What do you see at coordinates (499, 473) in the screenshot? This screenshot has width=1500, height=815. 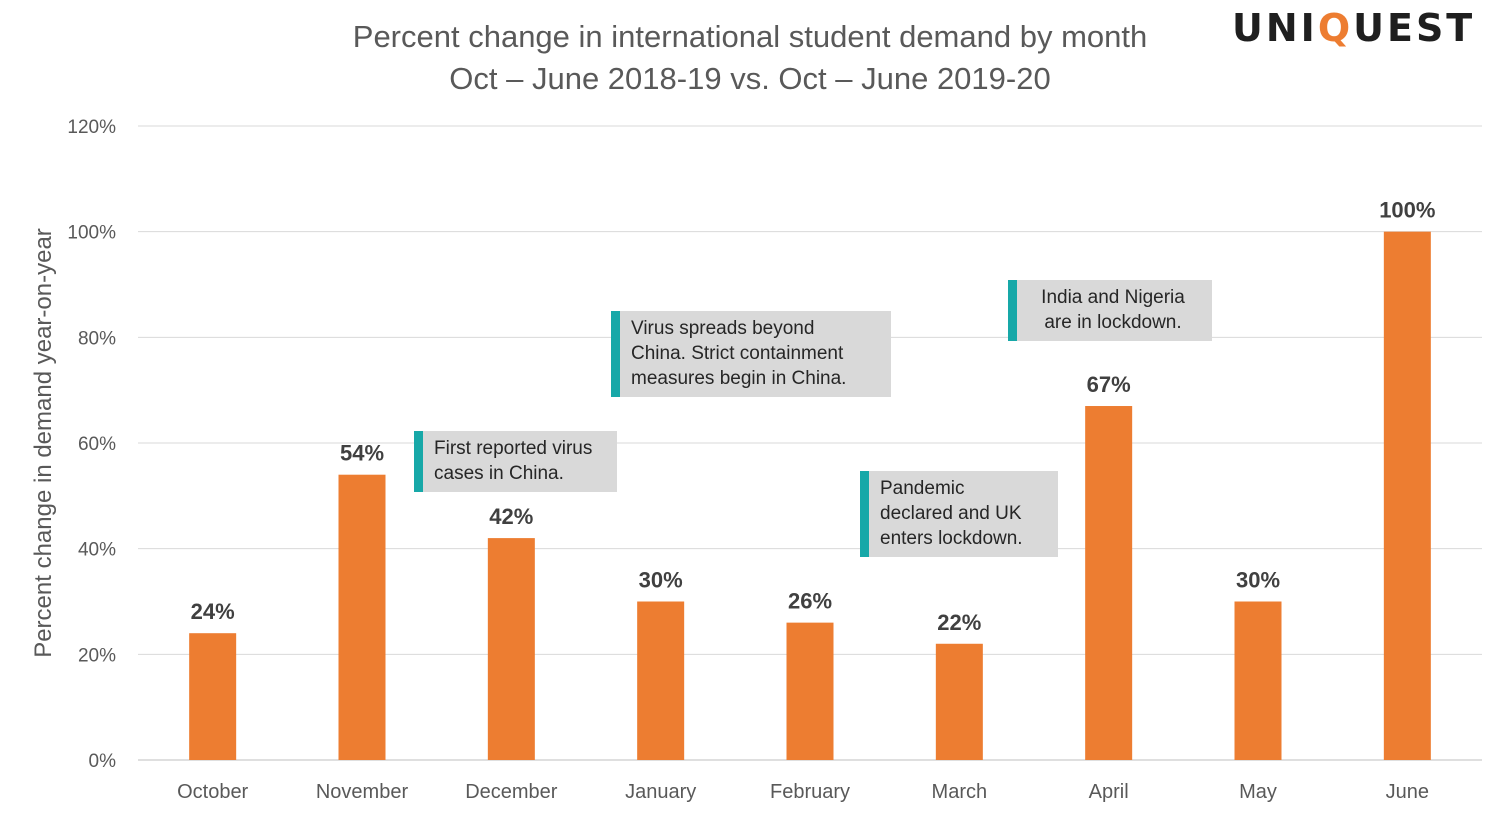 I see `annotation-line: cases in China.` at bounding box center [499, 473].